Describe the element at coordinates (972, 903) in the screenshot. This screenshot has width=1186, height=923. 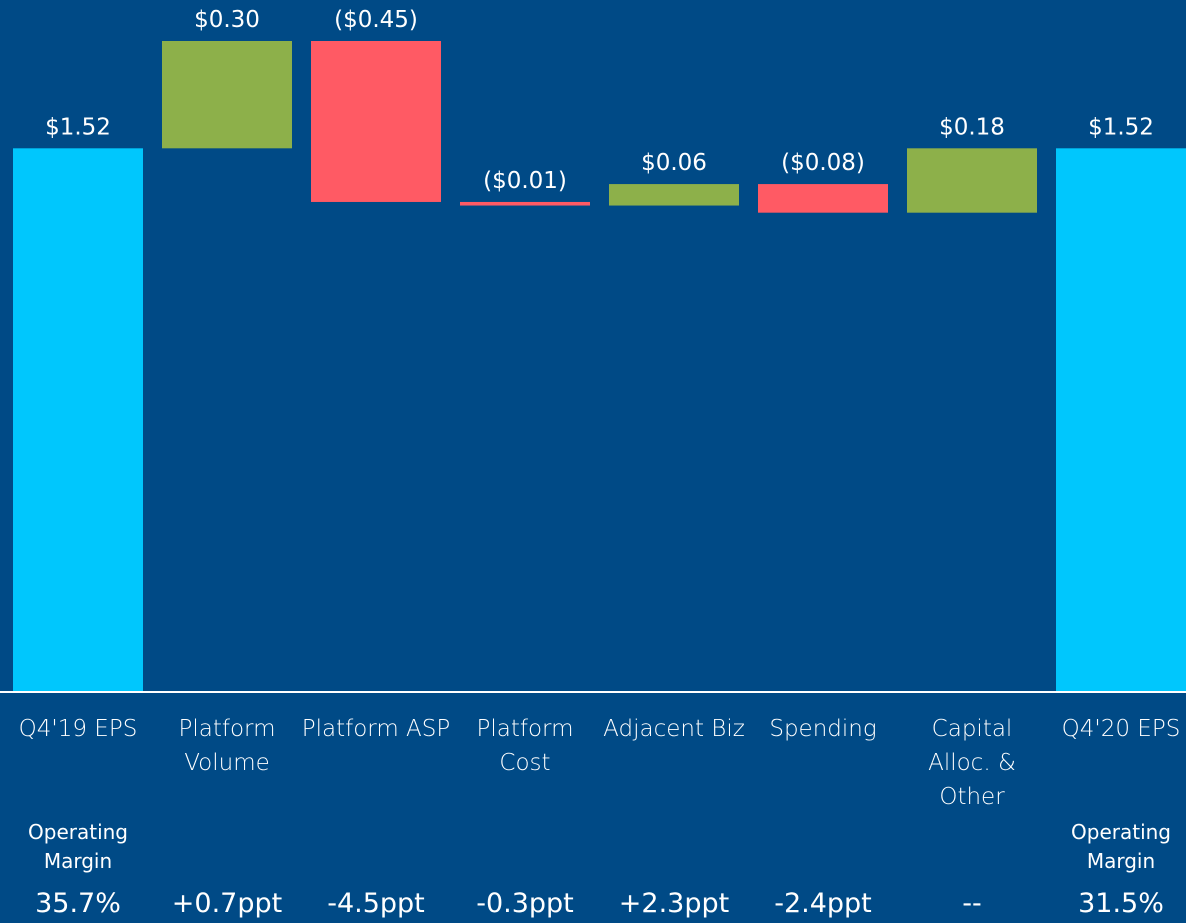
I see `margin-value: --` at that location.